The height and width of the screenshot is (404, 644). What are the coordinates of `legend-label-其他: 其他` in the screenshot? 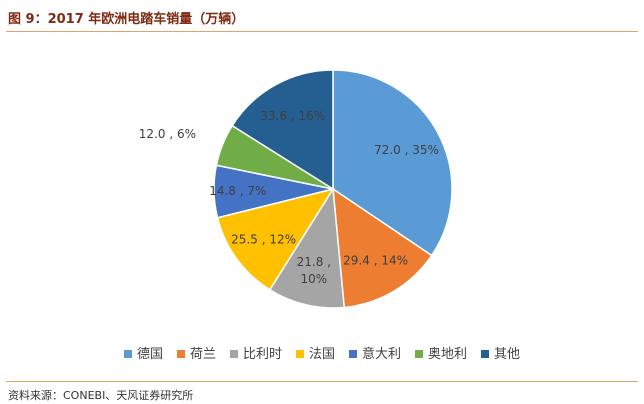 It's located at (507, 354).